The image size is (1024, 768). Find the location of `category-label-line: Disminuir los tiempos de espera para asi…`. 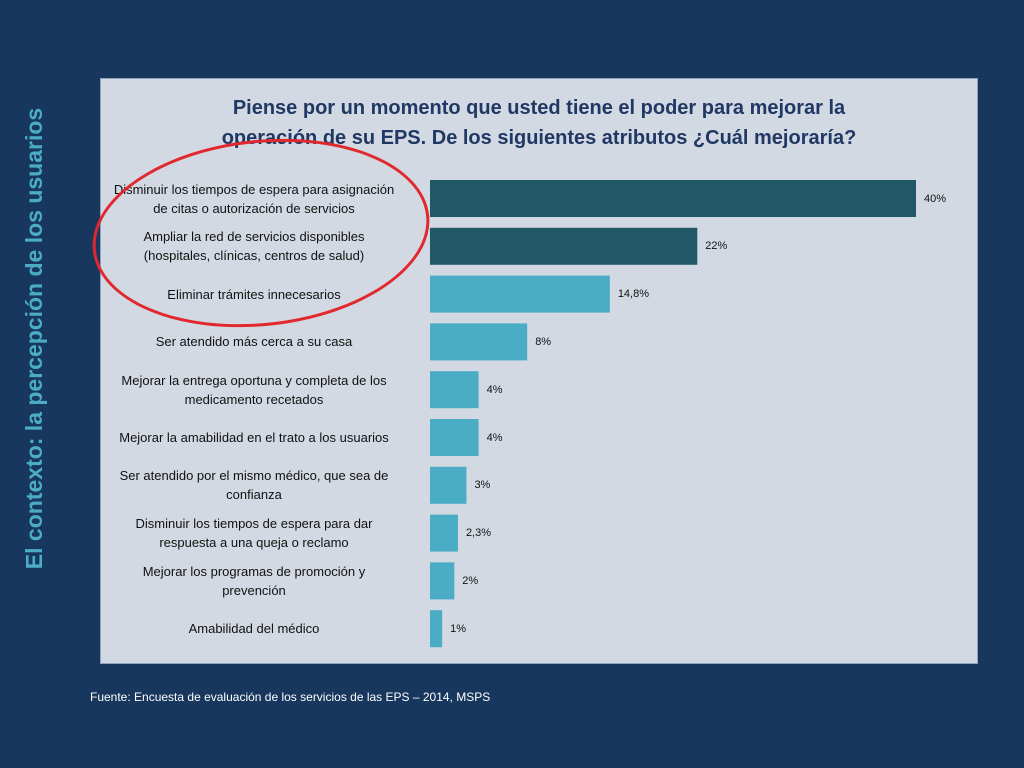

category-label-line: Disminuir los tiempos de espera para asi… is located at coordinates (254, 189).